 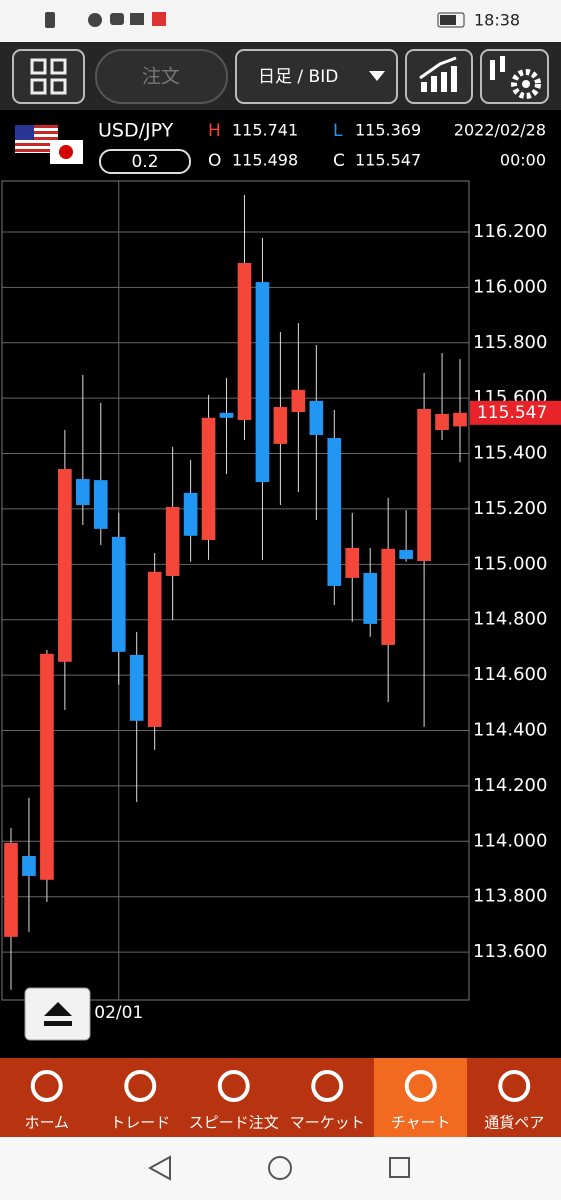 I want to click on jp-flag, so click(x=66, y=152).